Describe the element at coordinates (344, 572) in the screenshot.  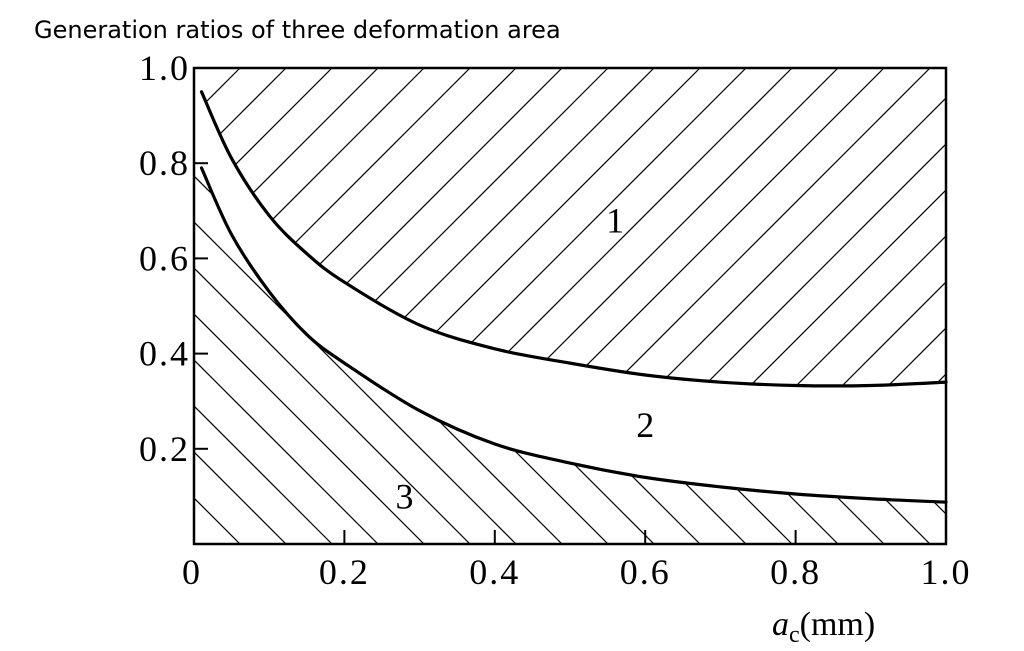
I see `x-tick-label: 0.2` at that location.